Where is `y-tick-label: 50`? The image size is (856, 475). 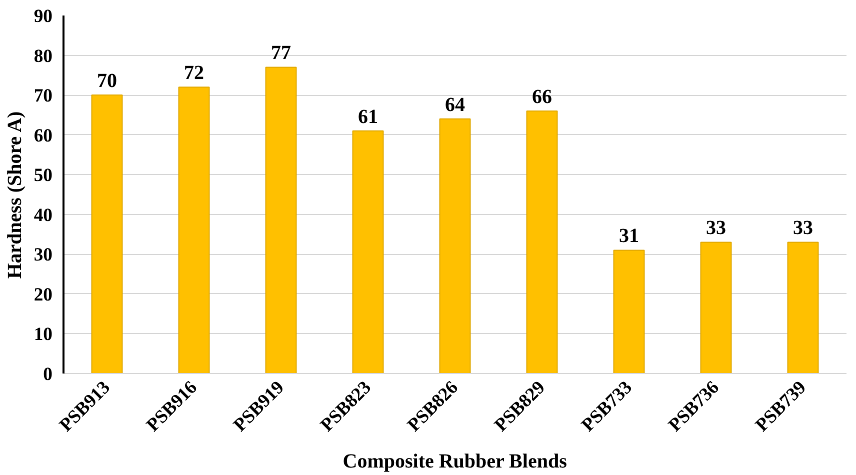 y-tick-label: 50 is located at coordinates (43, 175).